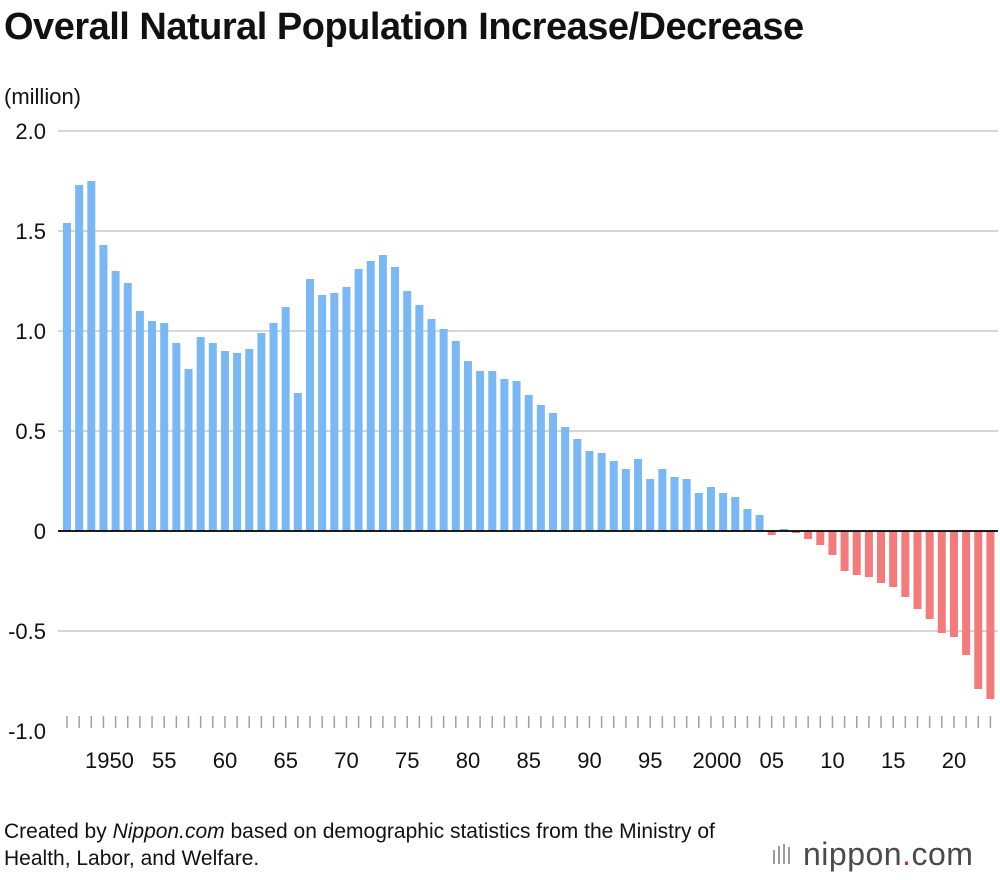  I want to click on y-tick-label: -1.0, so click(27, 731).